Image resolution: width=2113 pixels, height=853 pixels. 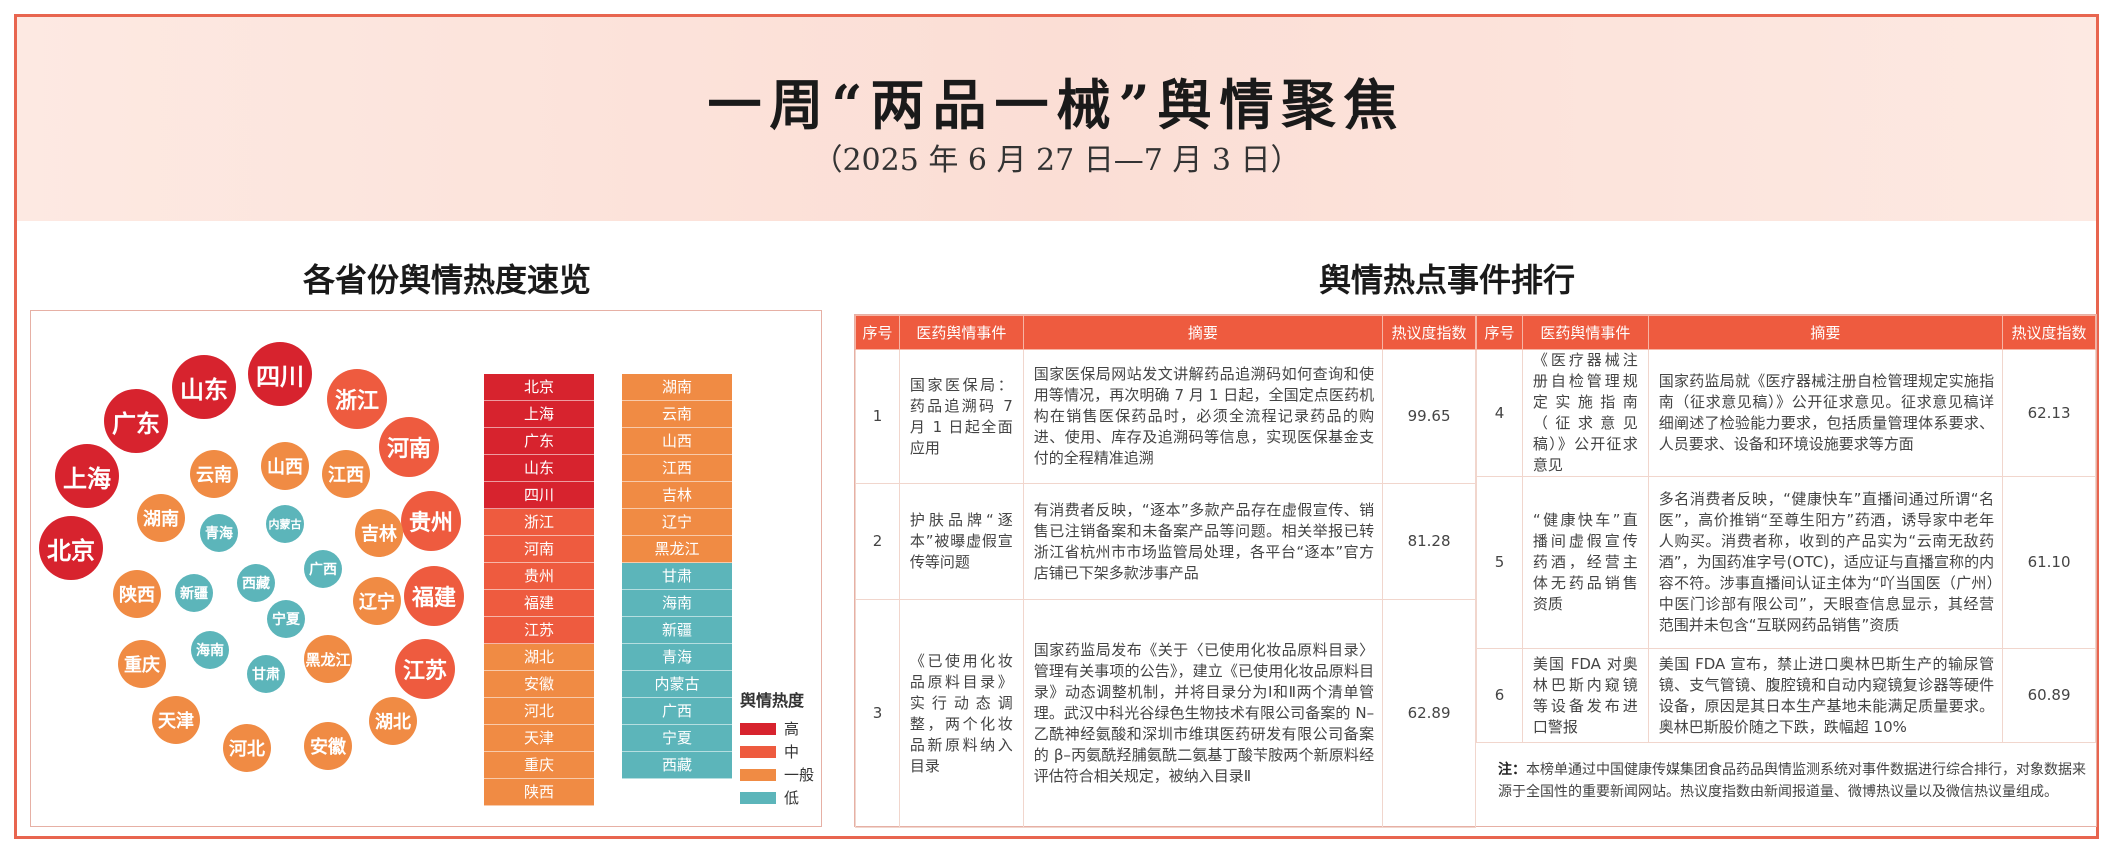 I want to click on date-range-subtitle: （2025 年 6 月 27 日—7 月 3 日）, so click(x=1056, y=160).